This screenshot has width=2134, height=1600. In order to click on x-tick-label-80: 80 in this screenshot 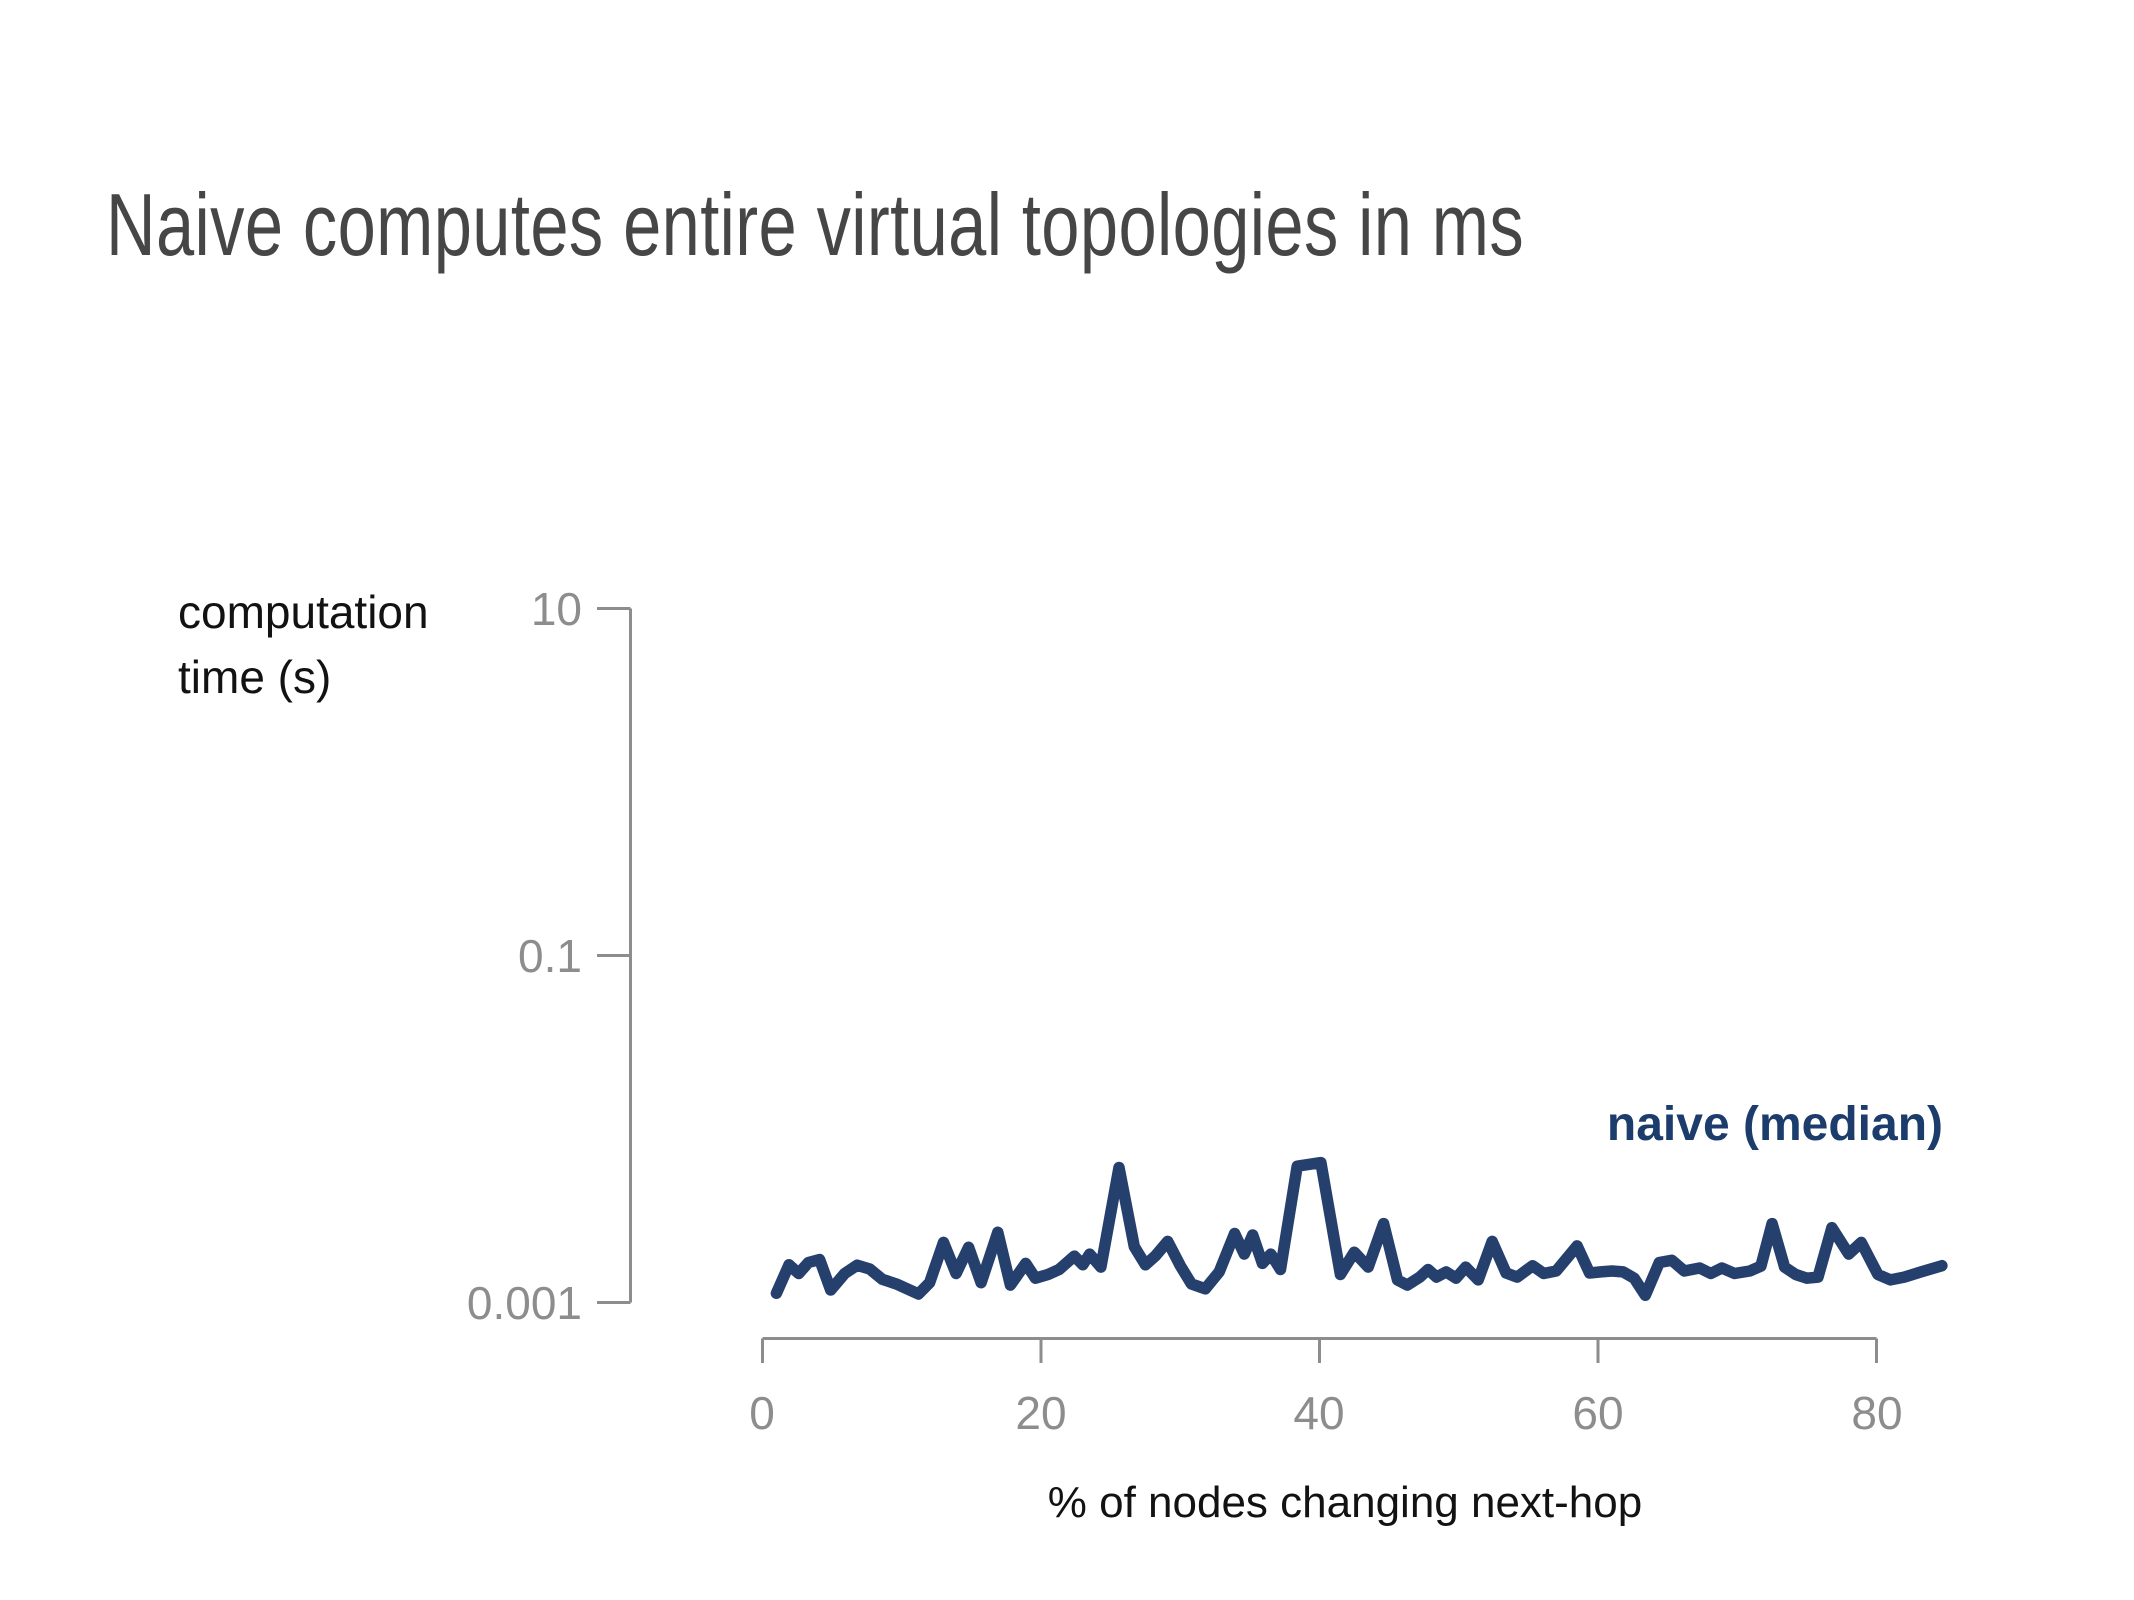, I will do `click(1877, 1413)`.